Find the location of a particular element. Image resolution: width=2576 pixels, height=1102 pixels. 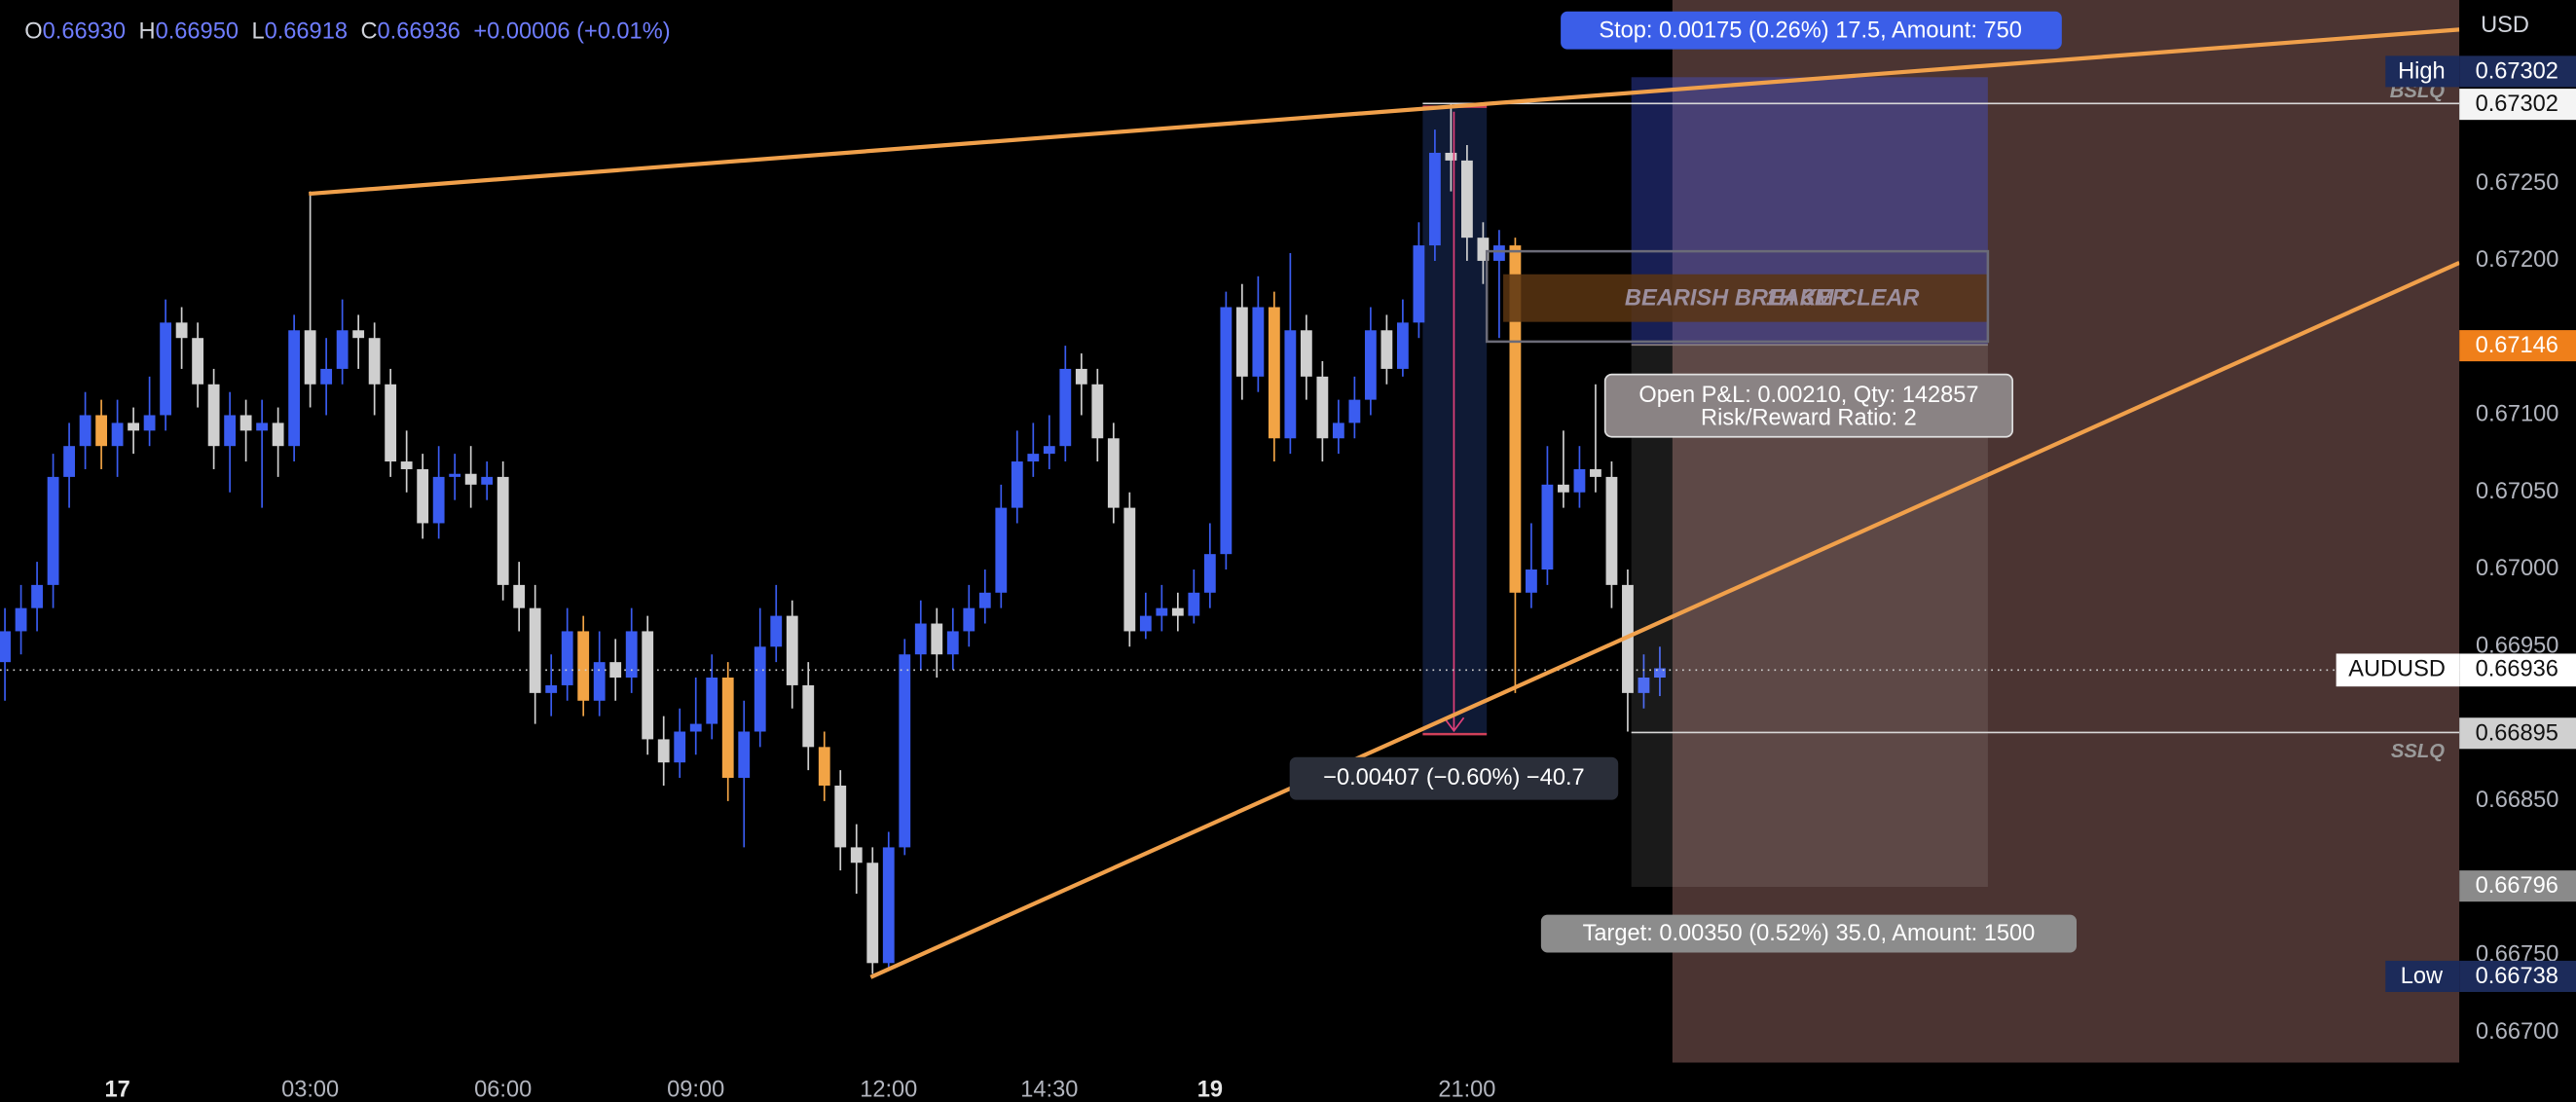

last-tag is located at coordinates (2517, 670).